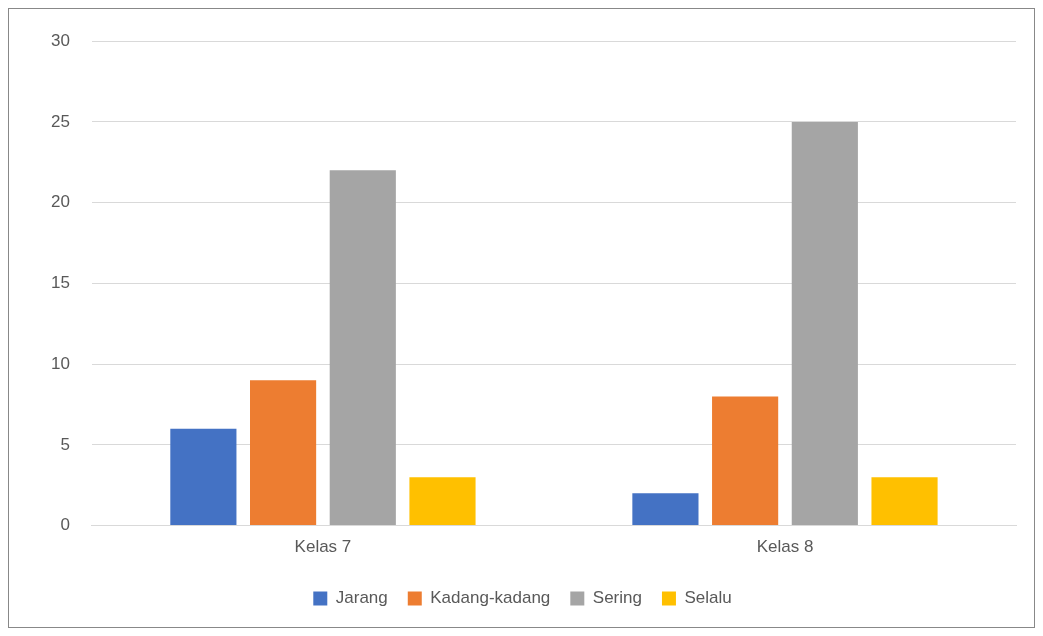 The height and width of the screenshot is (636, 1043). I want to click on legend-label: Jarang, so click(361, 598).